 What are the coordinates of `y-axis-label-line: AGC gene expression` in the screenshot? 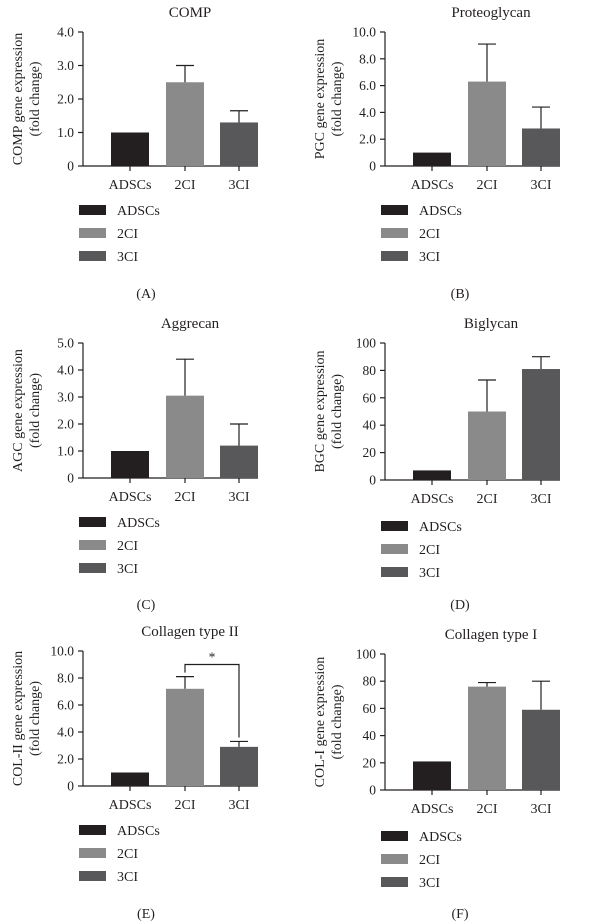 It's located at (18, 410).